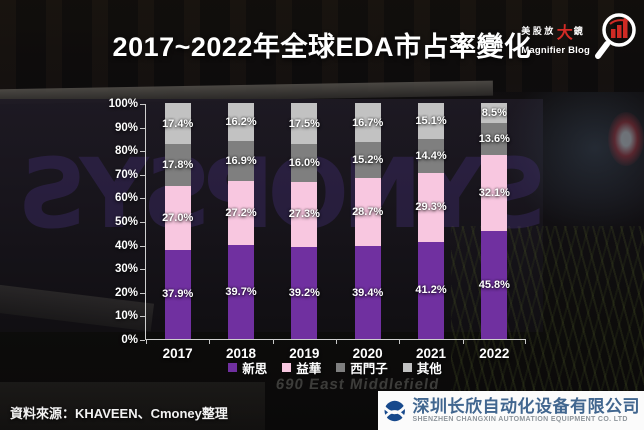 The height and width of the screenshot is (430, 644). I want to click on legend-item: 益華, so click(301, 367).